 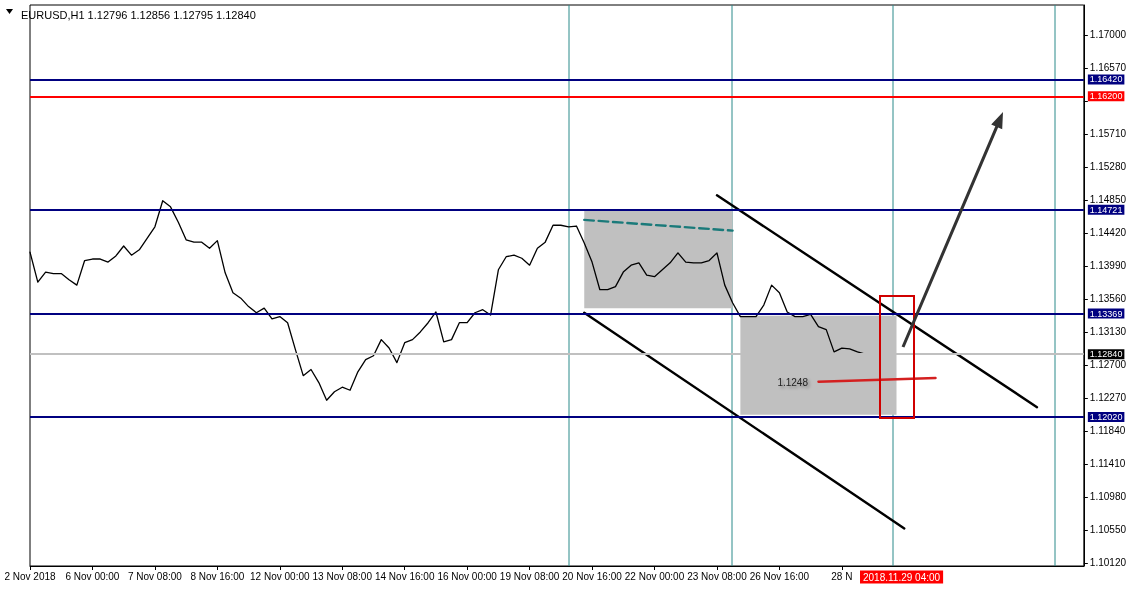 What do you see at coordinates (842, 576) in the screenshot?
I see `x-tick-label: 28 N` at bounding box center [842, 576].